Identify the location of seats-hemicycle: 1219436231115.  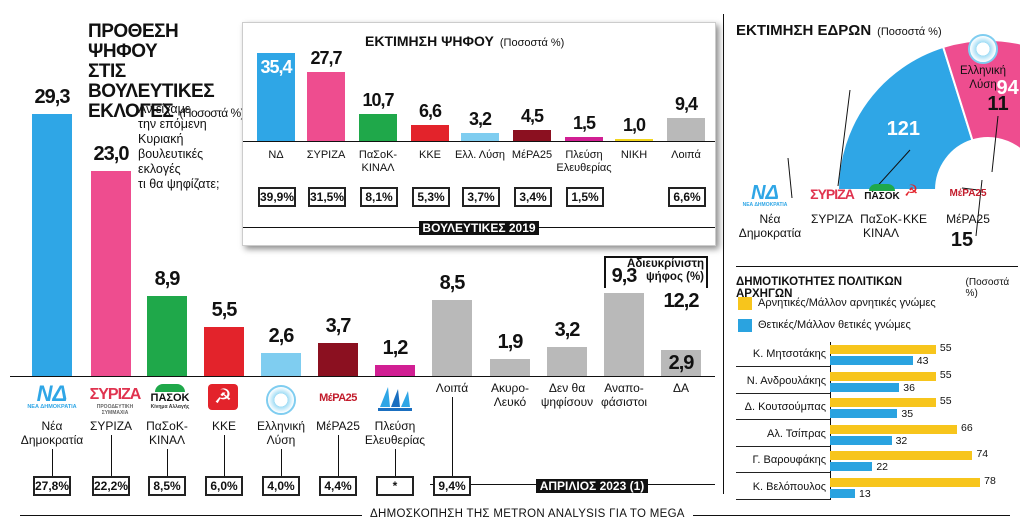
(903, 145).